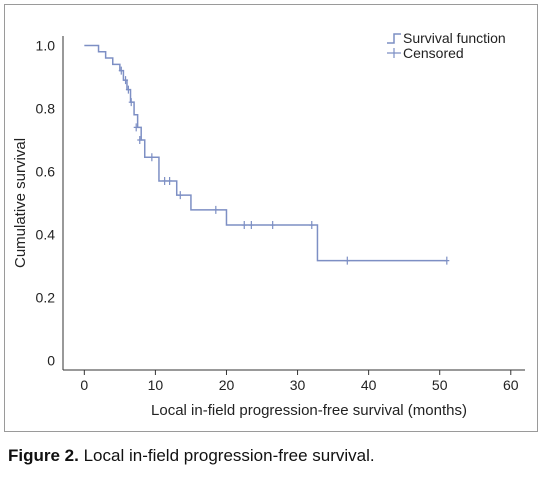 This screenshot has width=544, height=478. Describe the element at coordinates (84, 385) in the screenshot. I see `x-tick-label: 0` at that location.